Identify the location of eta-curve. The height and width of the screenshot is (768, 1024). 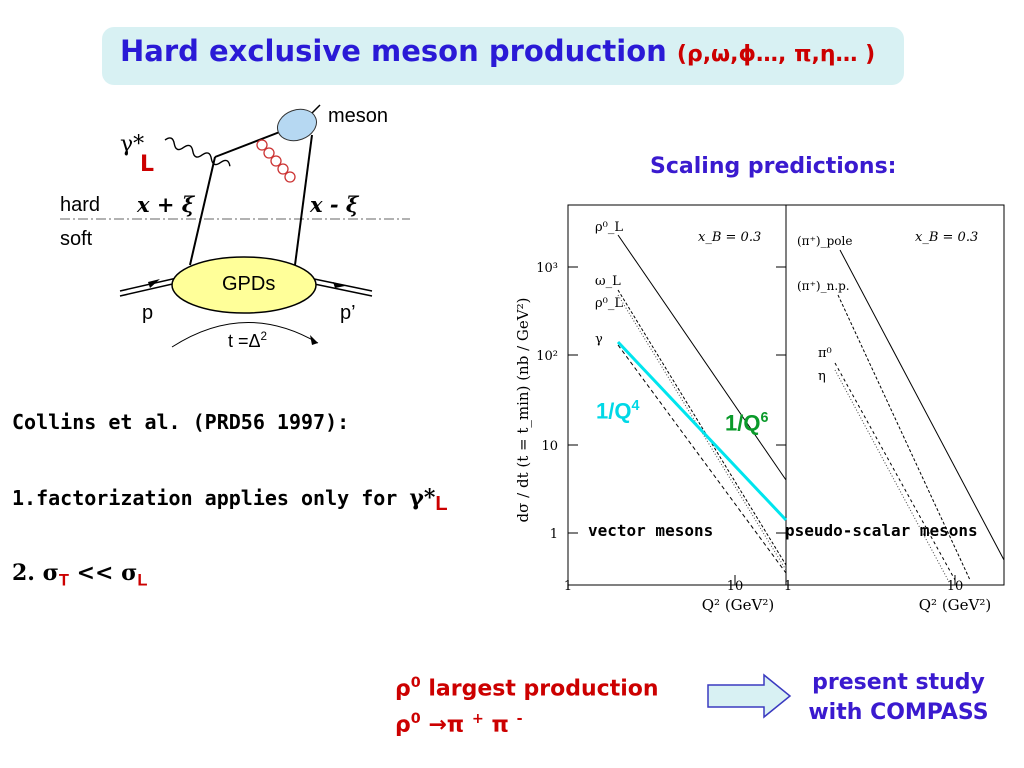
(891, 475).